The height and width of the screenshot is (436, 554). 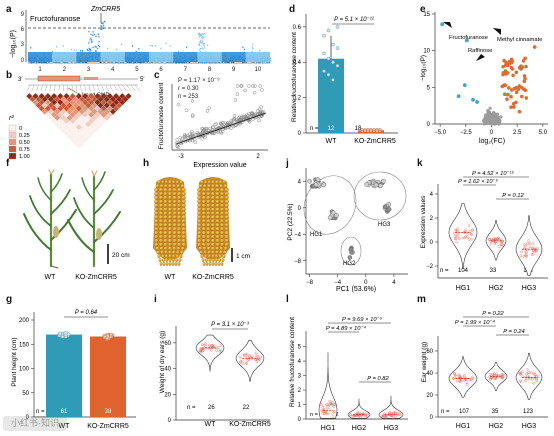 What do you see at coordinates (423, 221) in the screenshot?
I see `panel-k-ylabel: Expression values` at bounding box center [423, 221].